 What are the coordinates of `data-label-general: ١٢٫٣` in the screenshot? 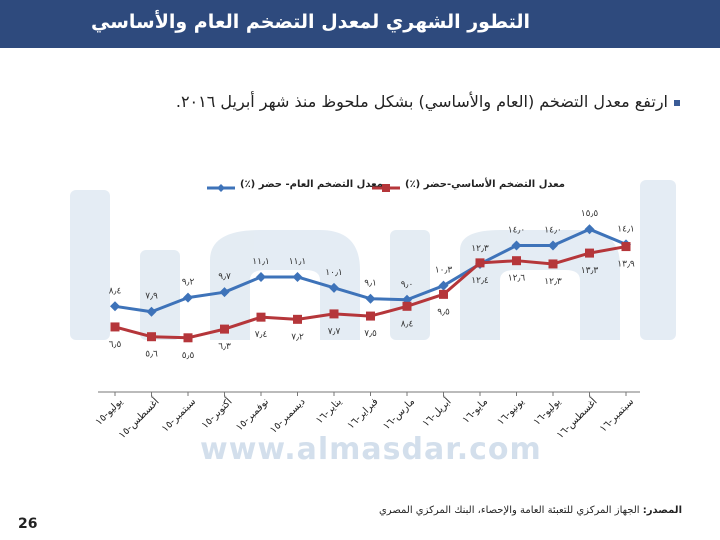 It's located at (480, 249).